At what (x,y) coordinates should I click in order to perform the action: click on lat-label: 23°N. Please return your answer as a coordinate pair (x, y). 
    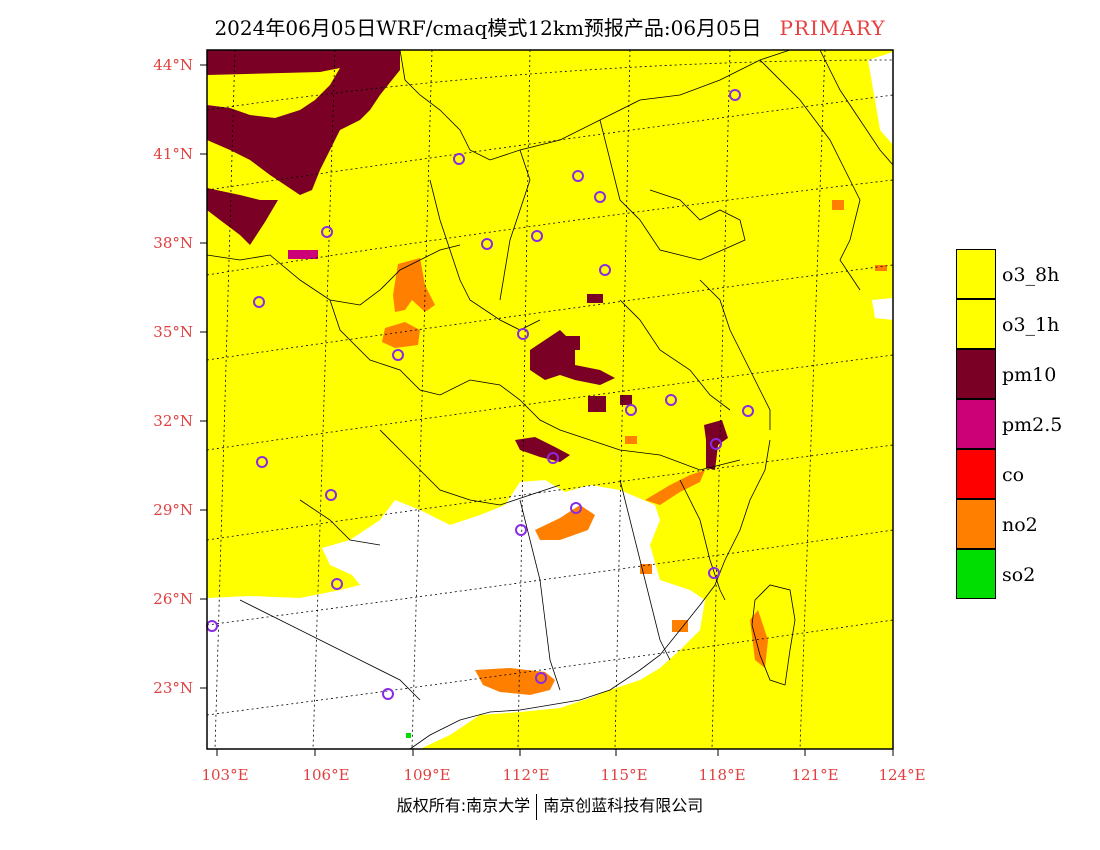
    Looking at the image, I should click on (173, 688).